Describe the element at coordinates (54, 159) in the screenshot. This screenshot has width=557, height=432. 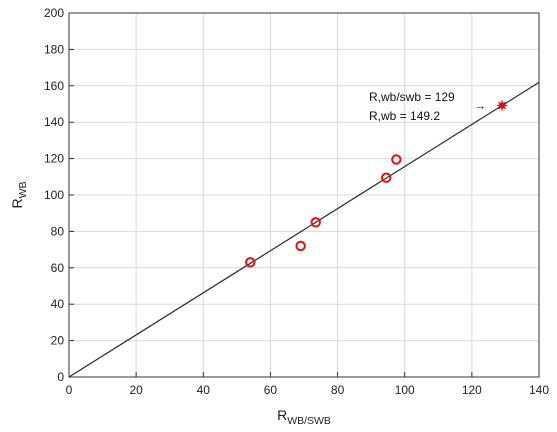
I see `y-tick-label: 120` at that location.